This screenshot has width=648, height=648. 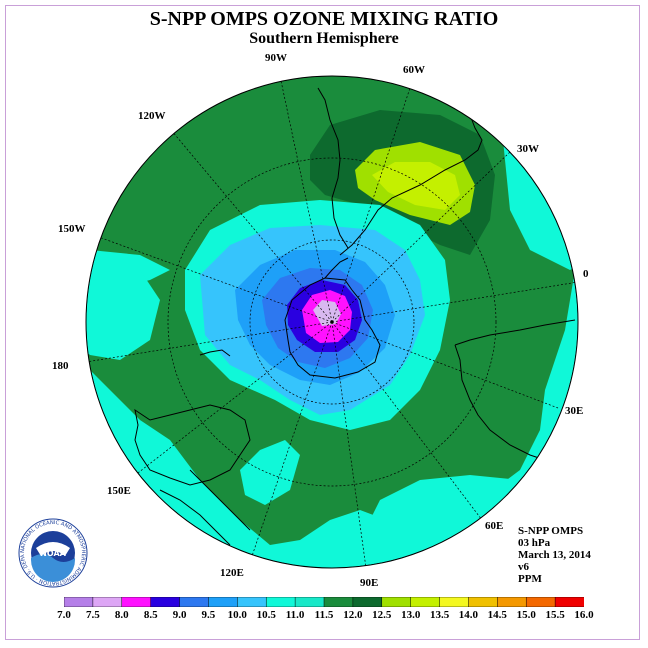 What do you see at coordinates (526, 615) in the screenshot?
I see `colorbar-tick-label: 15.0` at bounding box center [526, 615].